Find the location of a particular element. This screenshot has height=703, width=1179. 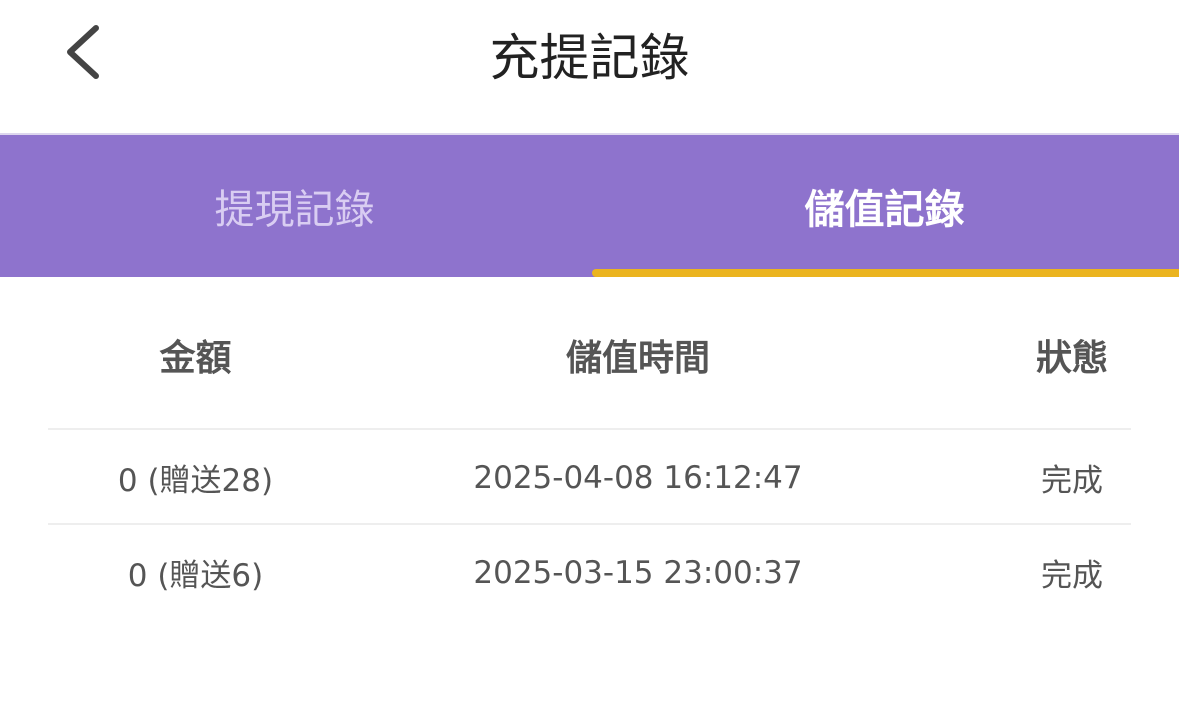

time-cell: 2025-04-08 16:12:47 is located at coordinates (638, 477).